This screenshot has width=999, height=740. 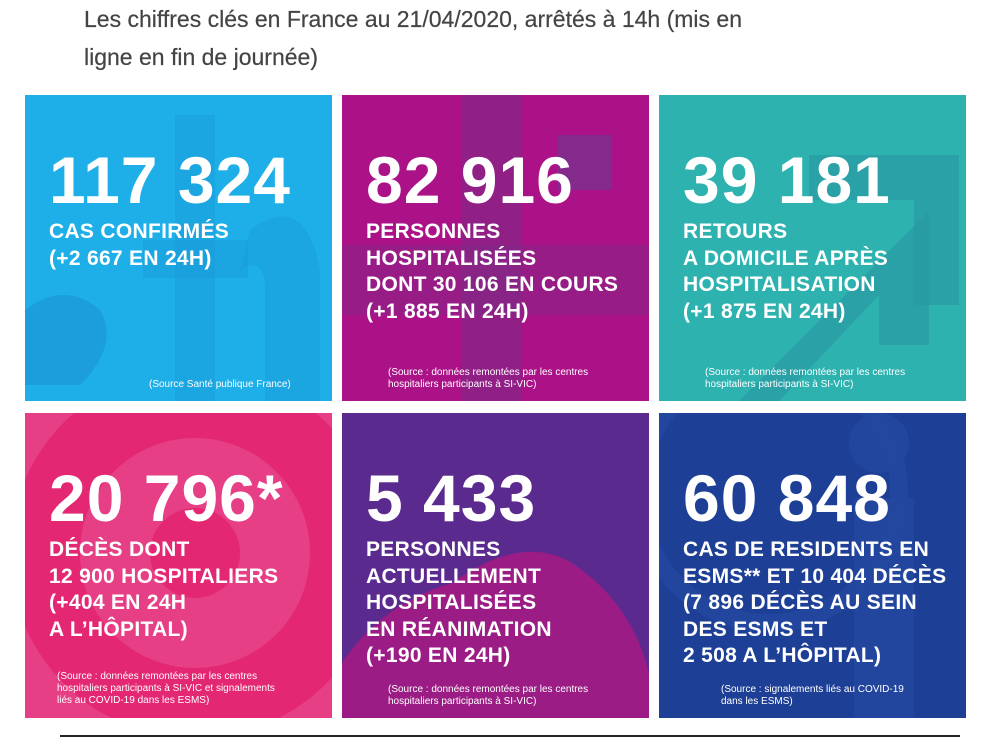 I want to click on confirmed-cases-label: CAS CONFIRMÉS (+2 667 EN 24H), so click(x=139, y=245).